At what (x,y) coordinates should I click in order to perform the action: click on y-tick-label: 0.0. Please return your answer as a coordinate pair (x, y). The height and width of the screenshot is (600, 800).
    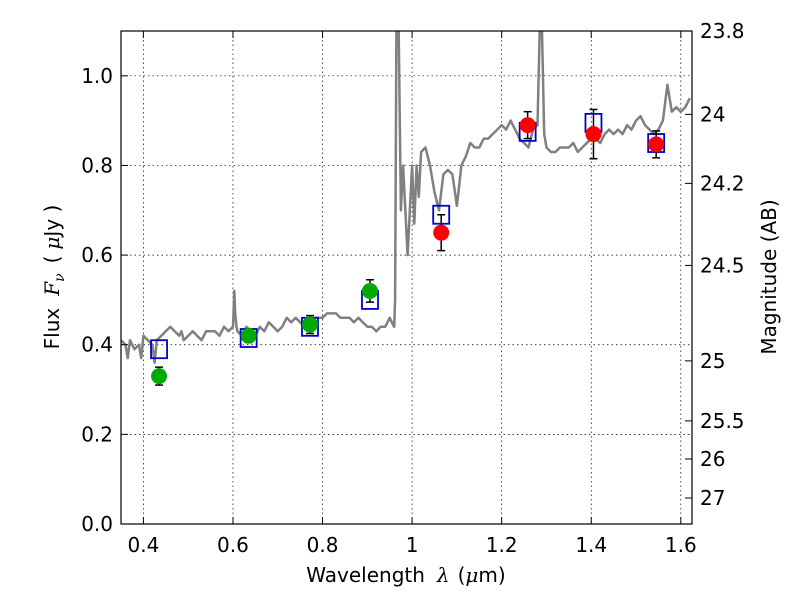
    Looking at the image, I should click on (97, 524).